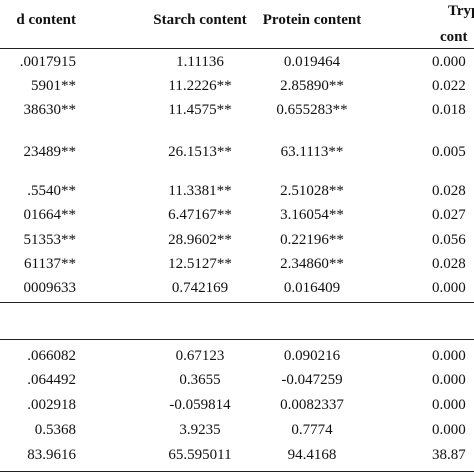  Describe the element at coordinates (50, 215) in the screenshot. I see `table-cell: 01664**` at that location.